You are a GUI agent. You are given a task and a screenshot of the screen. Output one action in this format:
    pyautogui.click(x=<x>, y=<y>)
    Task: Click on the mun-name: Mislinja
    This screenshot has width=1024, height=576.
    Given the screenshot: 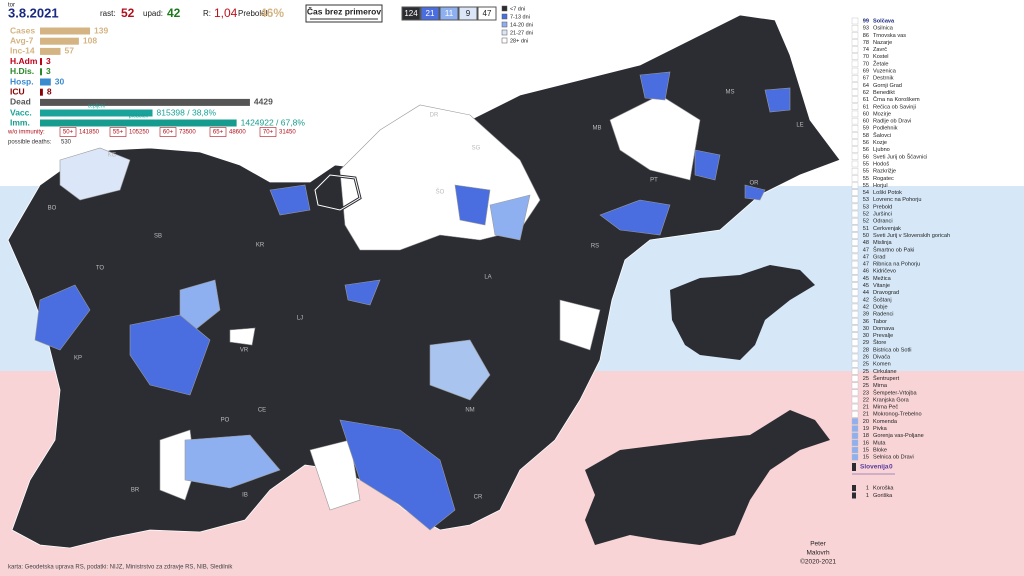 What is the action you would take?
    pyautogui.click(x=883, y=243)
    